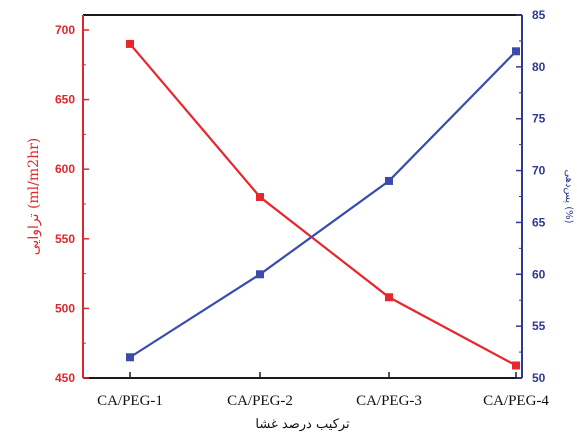  Describe the element at coordinates (65, 378) in the screenshot. I see `y-left-tick-label: 450` at that location.